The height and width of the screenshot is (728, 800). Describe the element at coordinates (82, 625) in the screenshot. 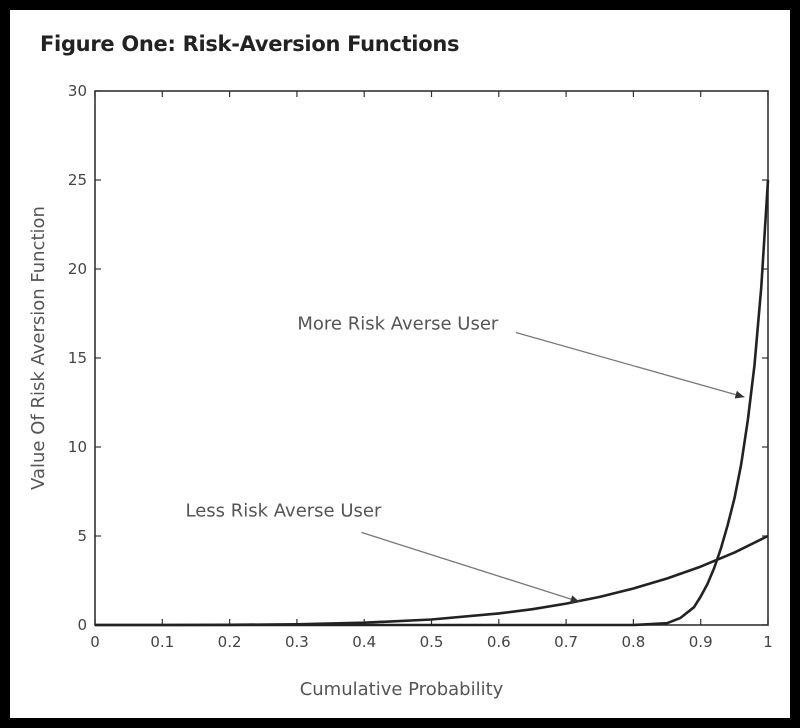

I see `y-tick-label: 0` at that location.